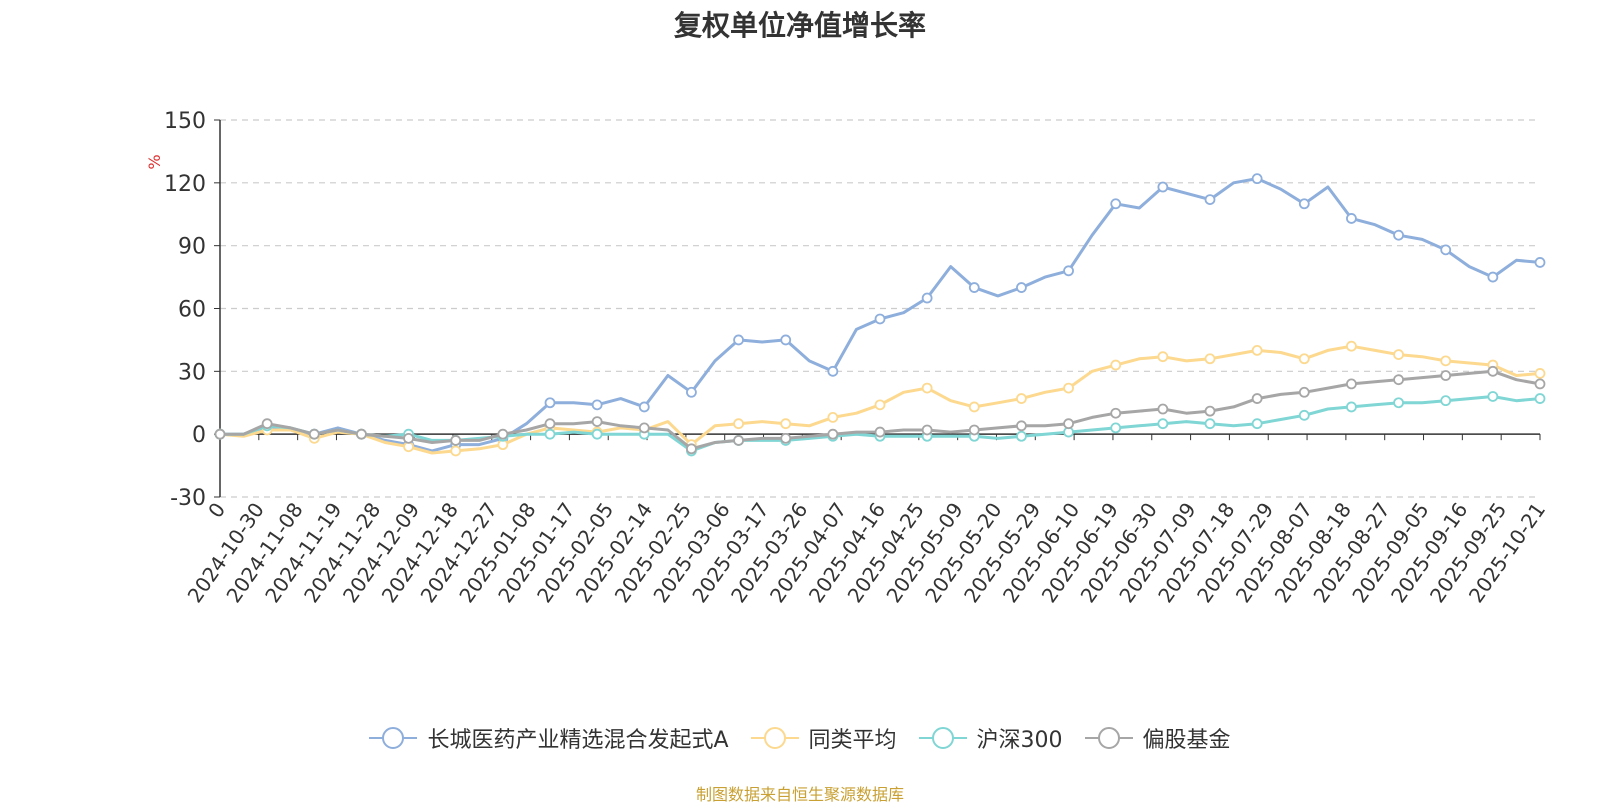 This screenshot has height=805, width=1600. I want to click on y-axis-unit: %, so click(154, 161).